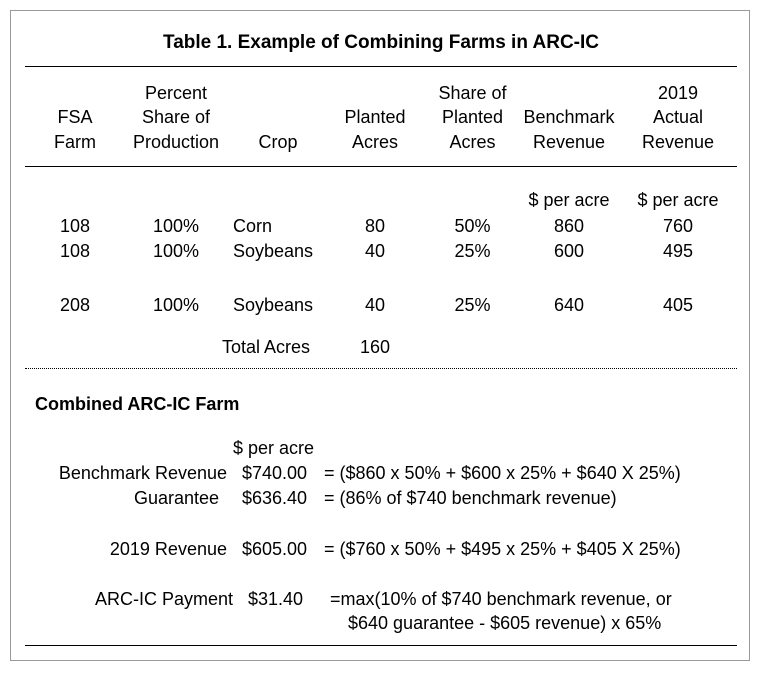  What do you see at coordinates (381, 66) in the screenshot?
I see `header-rule-top` at bounding box center [381, 66].